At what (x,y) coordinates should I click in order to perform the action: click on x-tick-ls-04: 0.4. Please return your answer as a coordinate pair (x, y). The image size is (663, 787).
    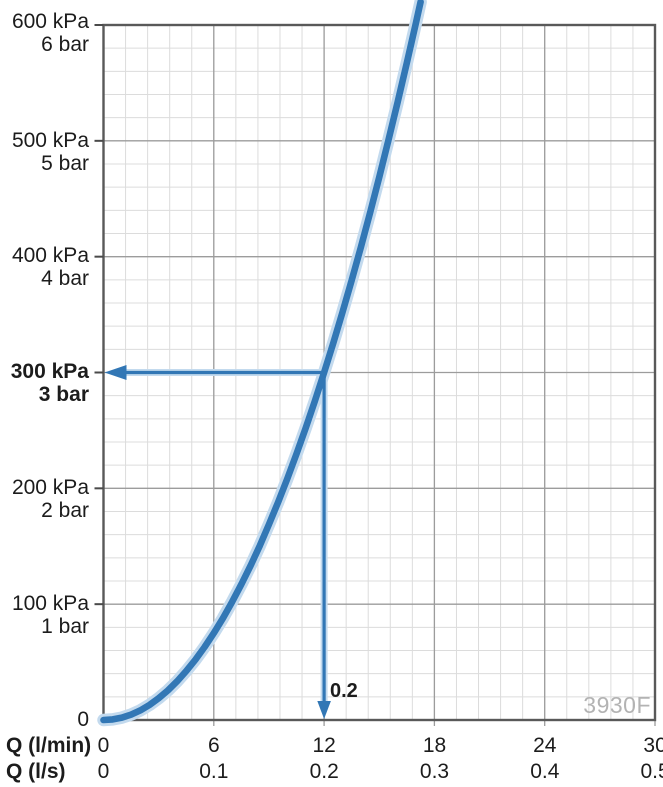
    Looking at the image, I should click on (545, 771).